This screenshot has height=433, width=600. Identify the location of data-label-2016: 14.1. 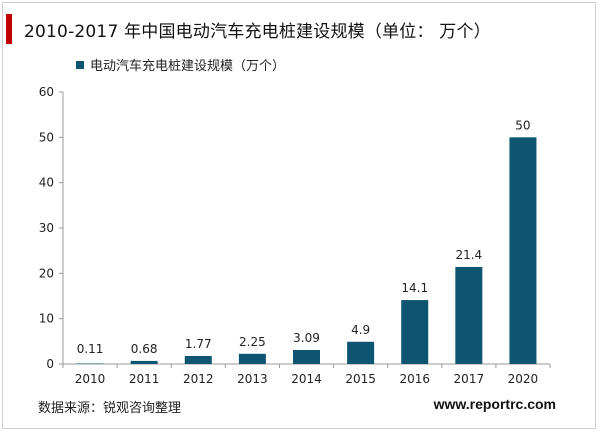
(414, 288).